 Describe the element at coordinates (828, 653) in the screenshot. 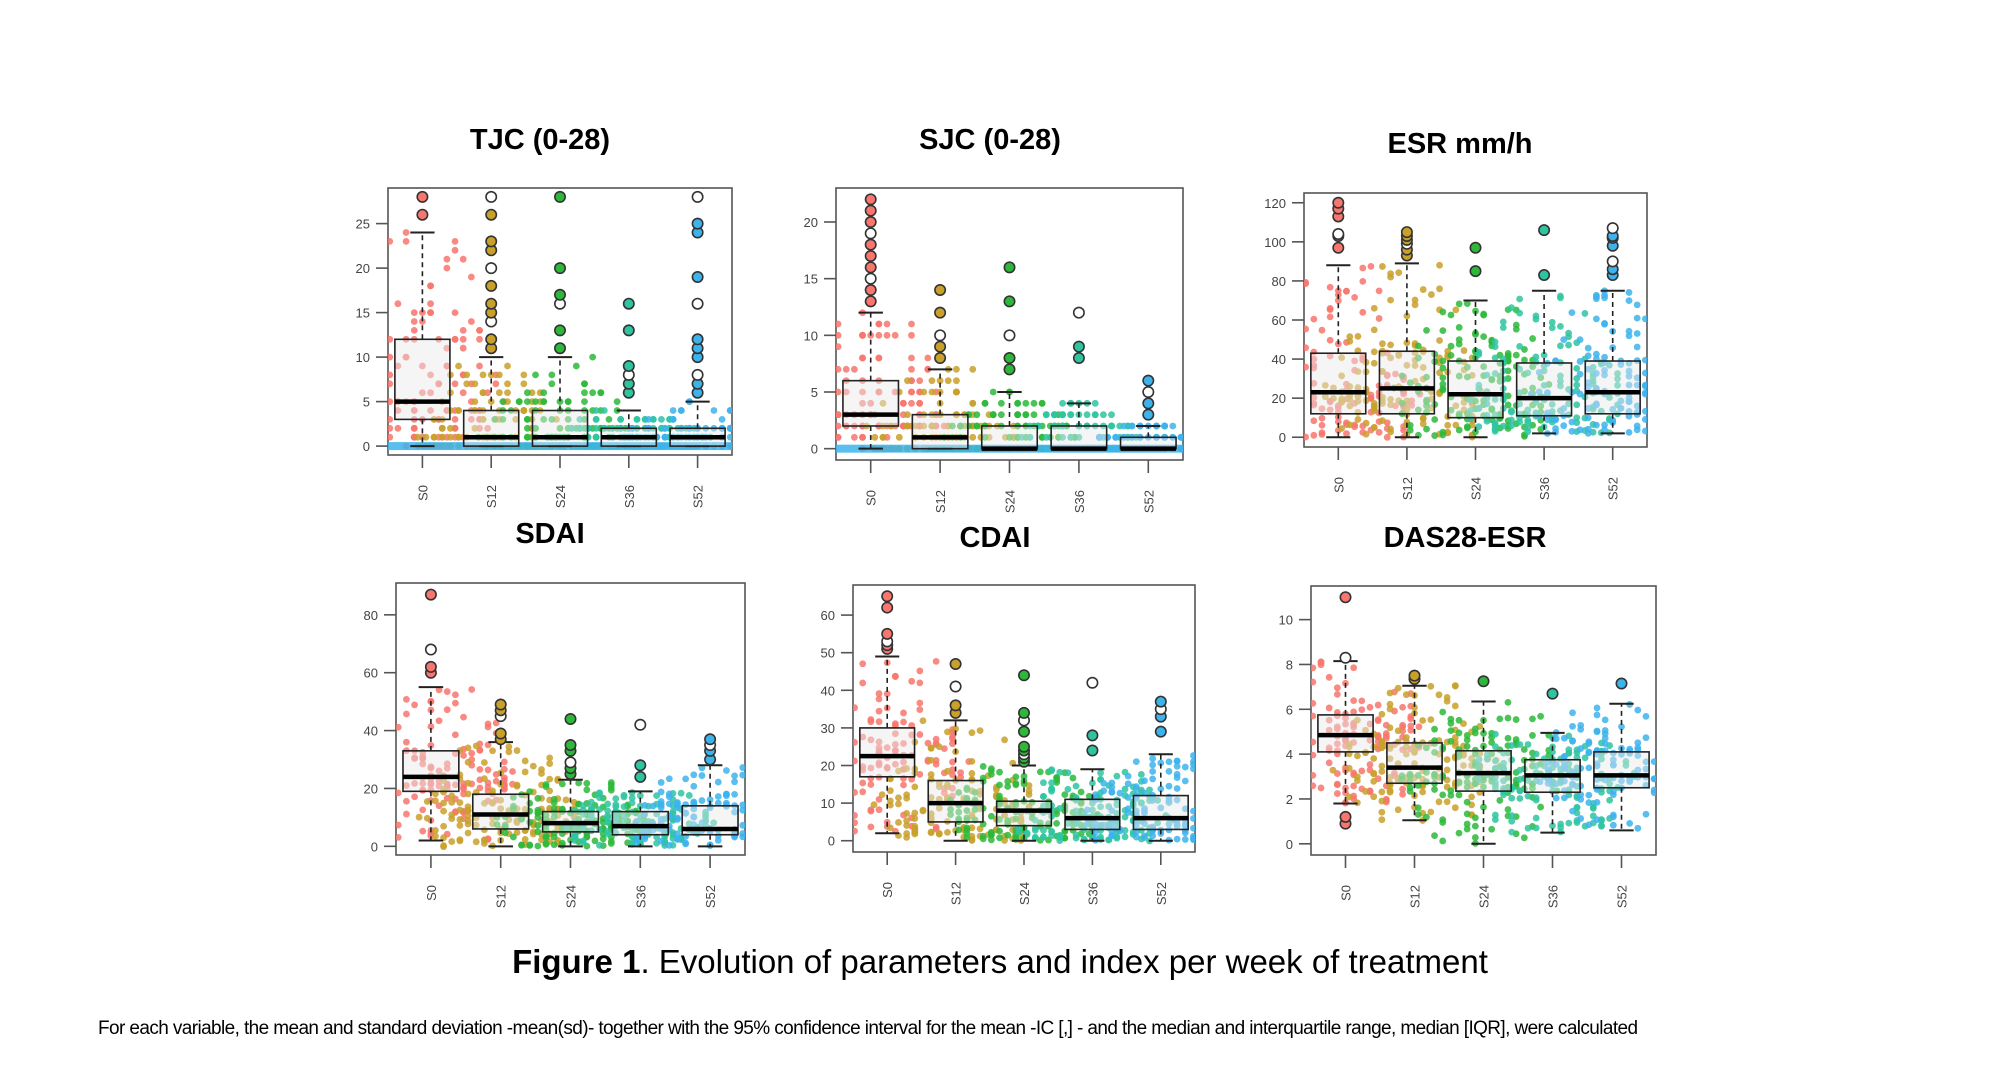

I see `y-tick-label: 50` at that location.